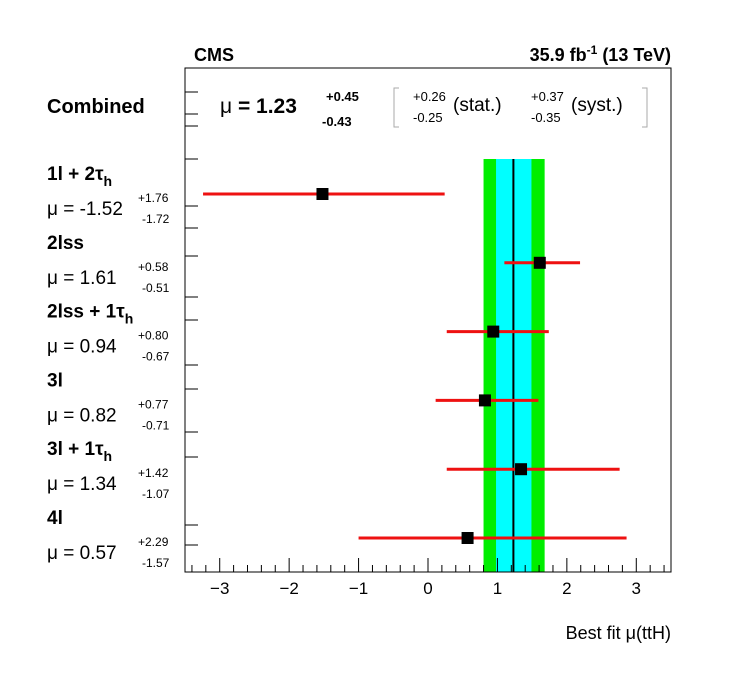 This screenshot has width=747, height=674. Describe the element at coordinates (156, 563) in the screenshot. I see `category-err-down-5: -1.57` at that location.